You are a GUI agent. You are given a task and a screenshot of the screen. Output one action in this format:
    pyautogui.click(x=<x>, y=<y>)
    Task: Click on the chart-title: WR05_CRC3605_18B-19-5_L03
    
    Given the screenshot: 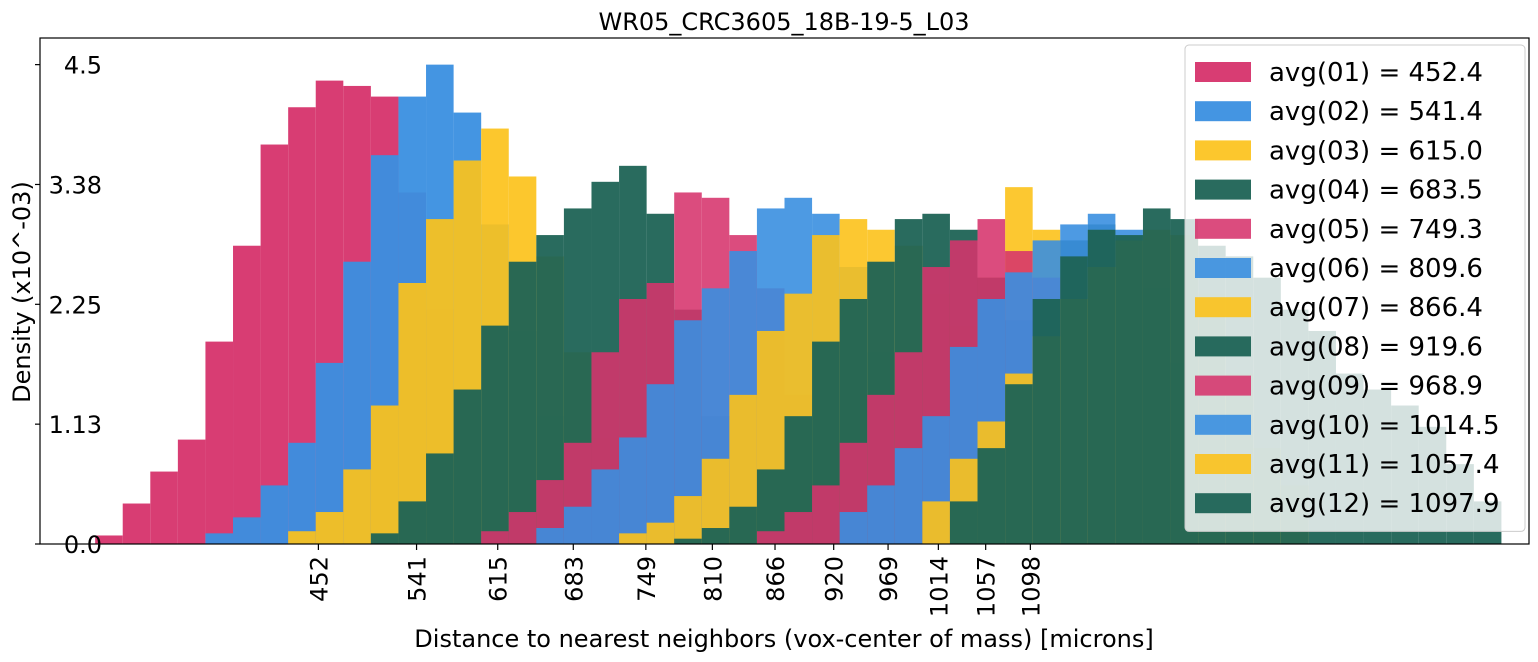 What is the action you would take?
    pyautogui.click(x=783, y=22)
    